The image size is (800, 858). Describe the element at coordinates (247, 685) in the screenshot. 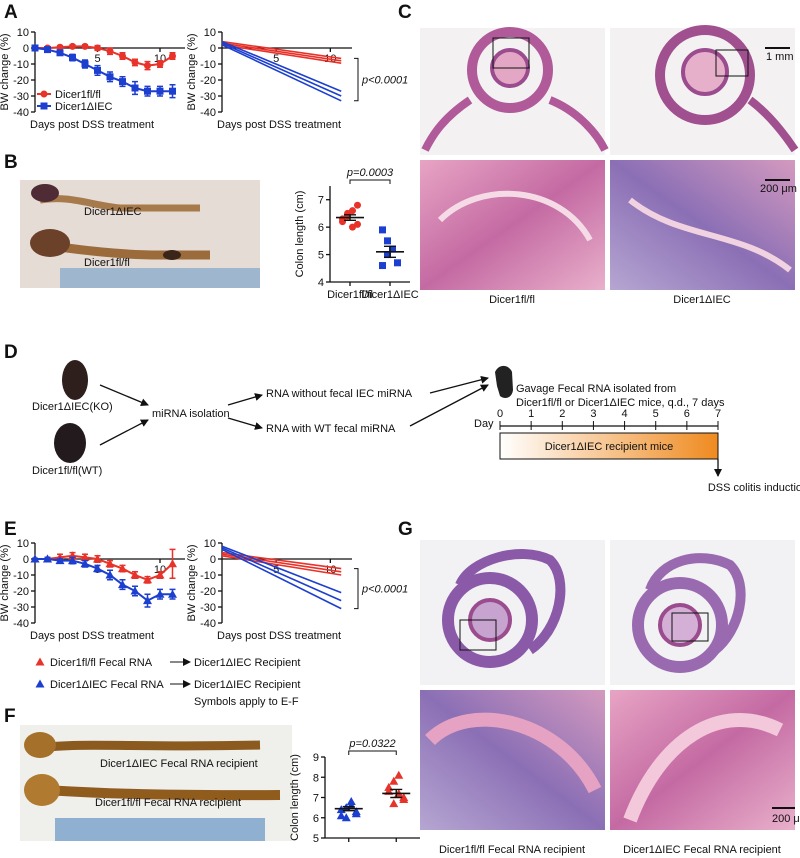

I see `legend-target: Dicer1ΔIEC Recipient` at that location.